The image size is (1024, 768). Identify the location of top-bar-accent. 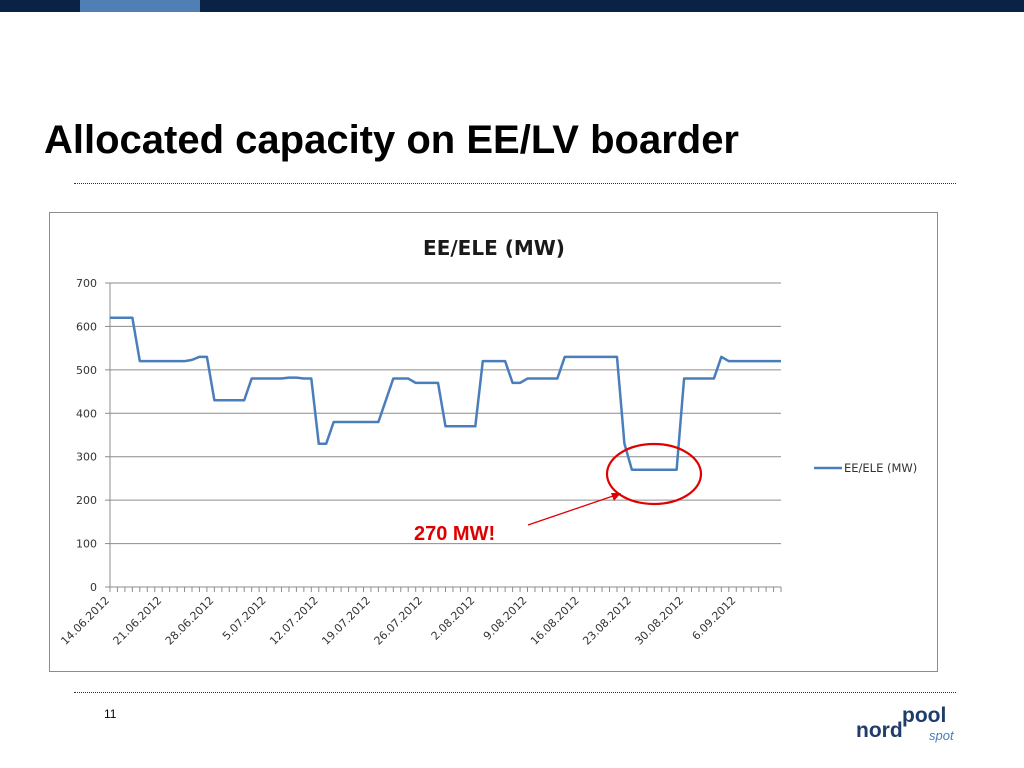
(140, 6).